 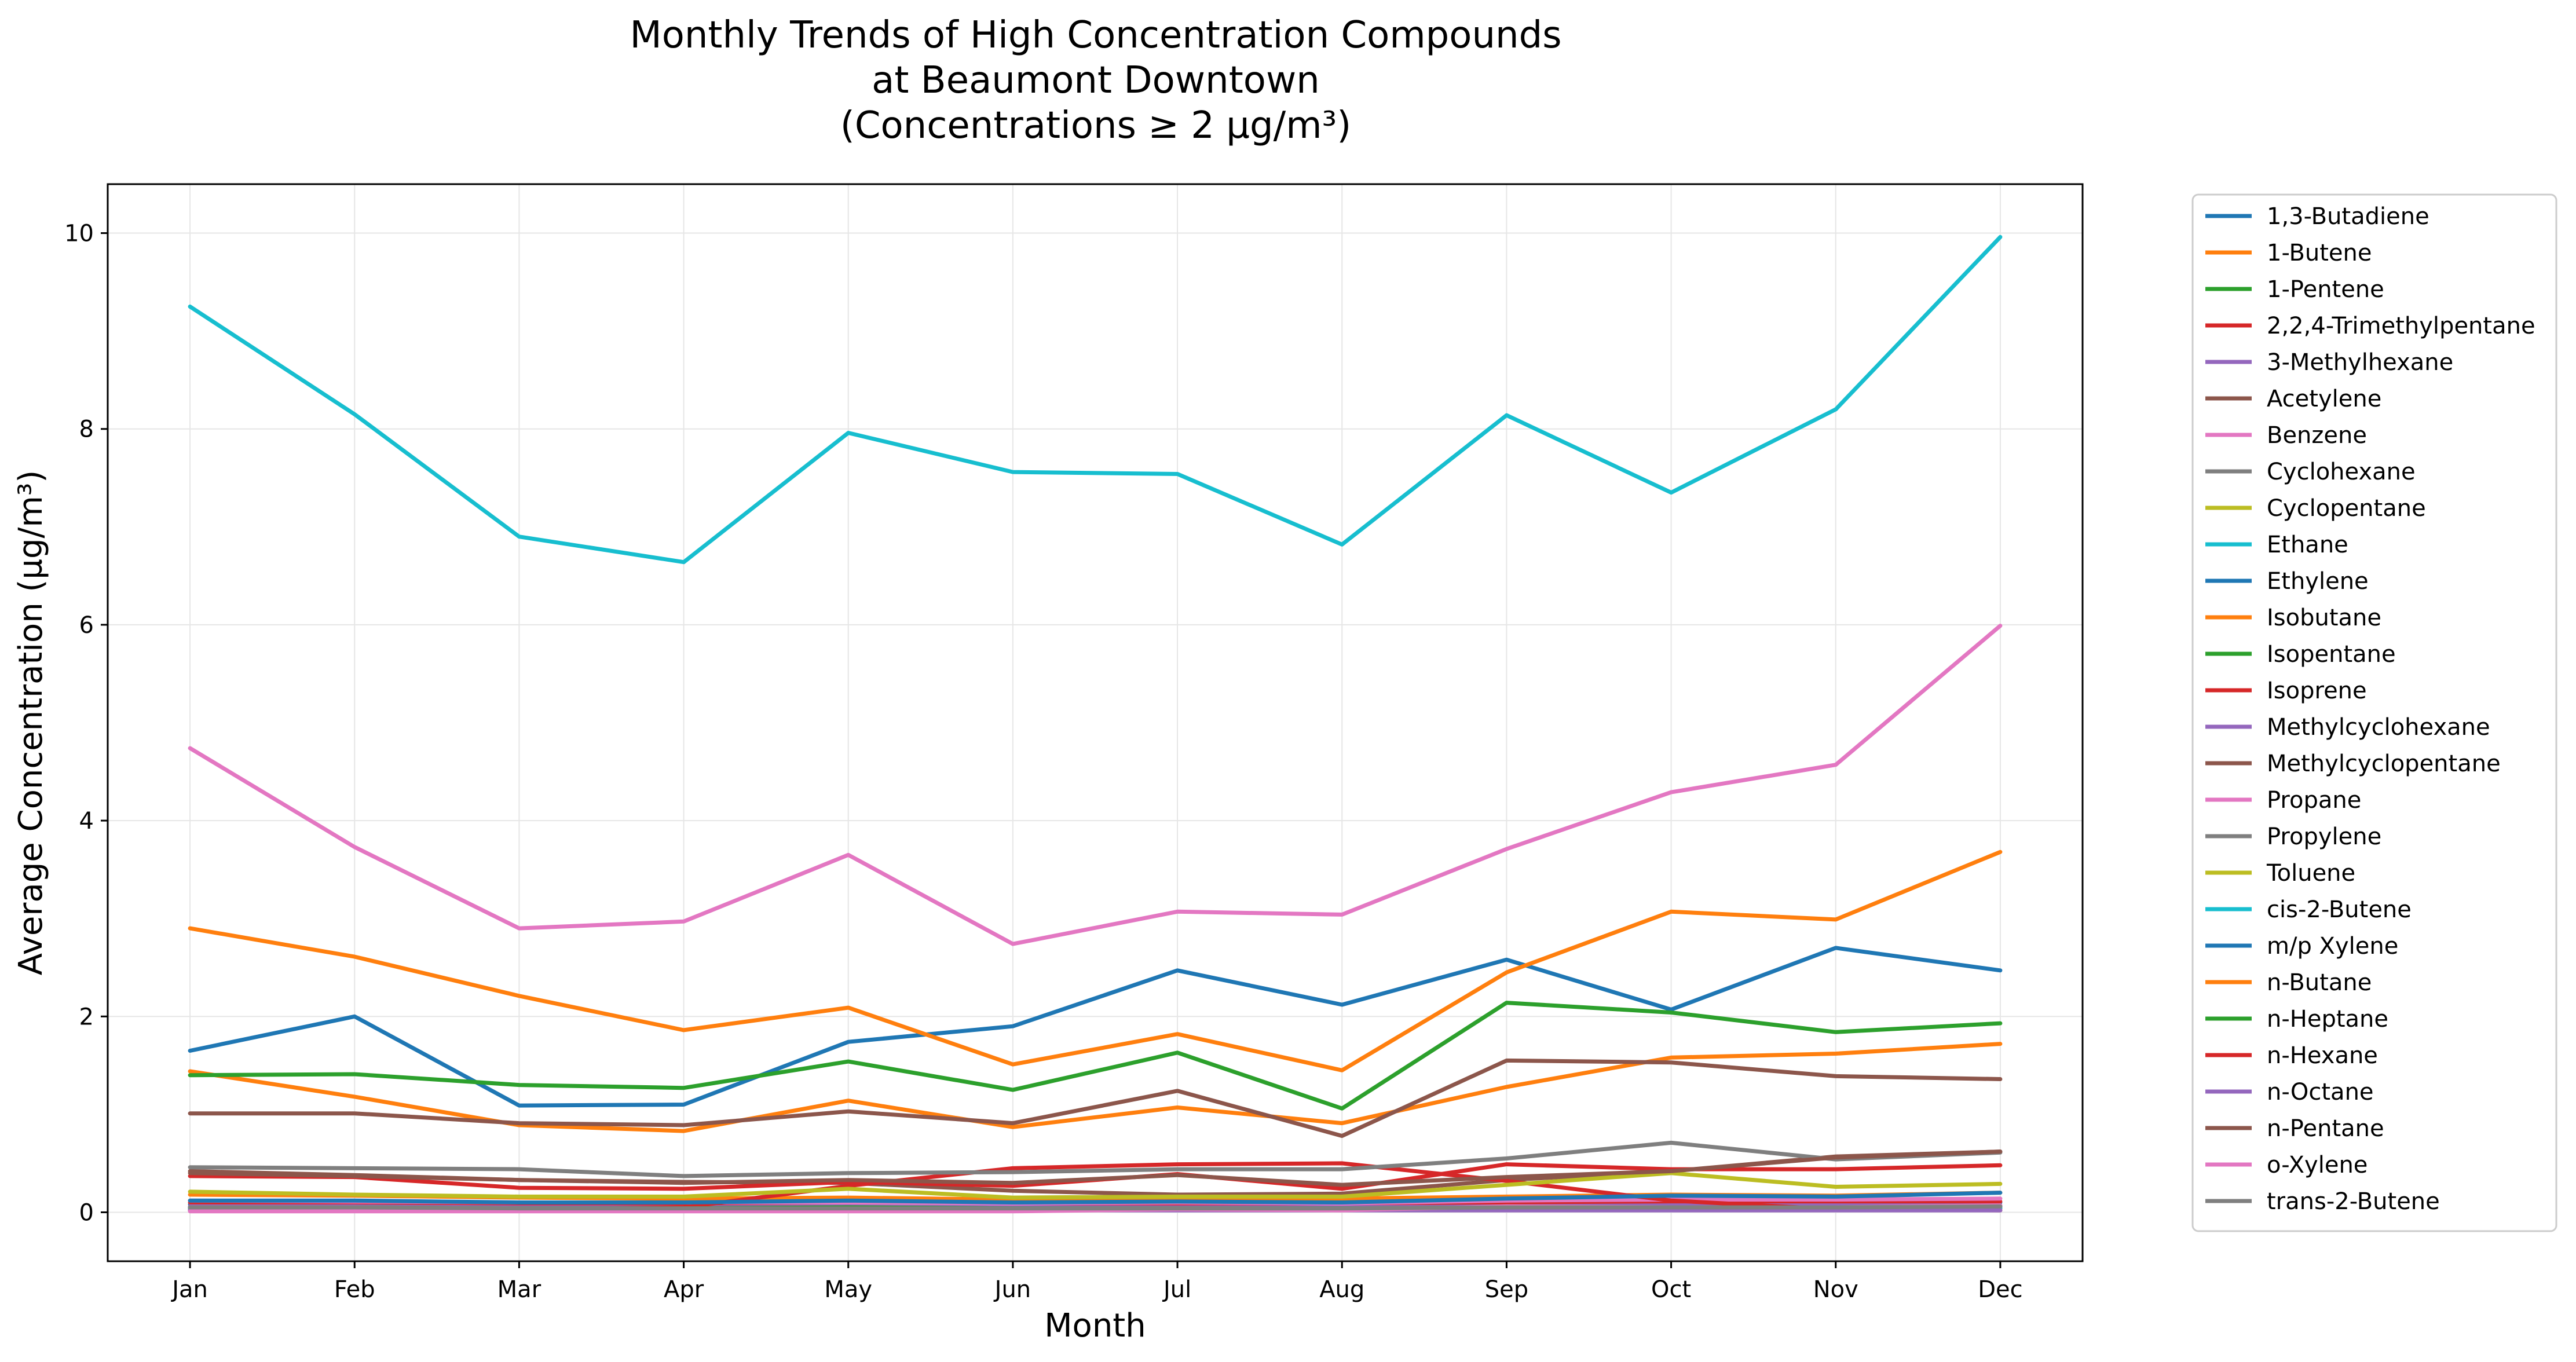 I want to click on x-tick-label: Mar, so click(x=519, y=1290).